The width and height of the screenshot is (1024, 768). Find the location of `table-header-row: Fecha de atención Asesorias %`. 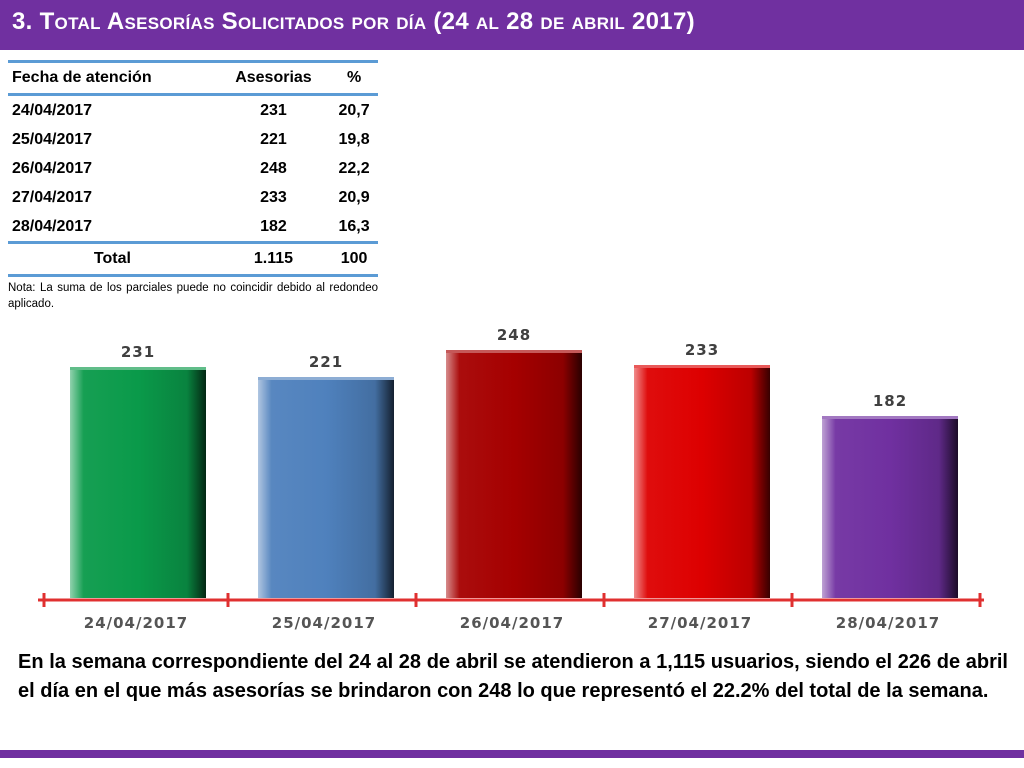

table-header-row: Fecha de atención Asesorias % is located at coordinates (193, 78).